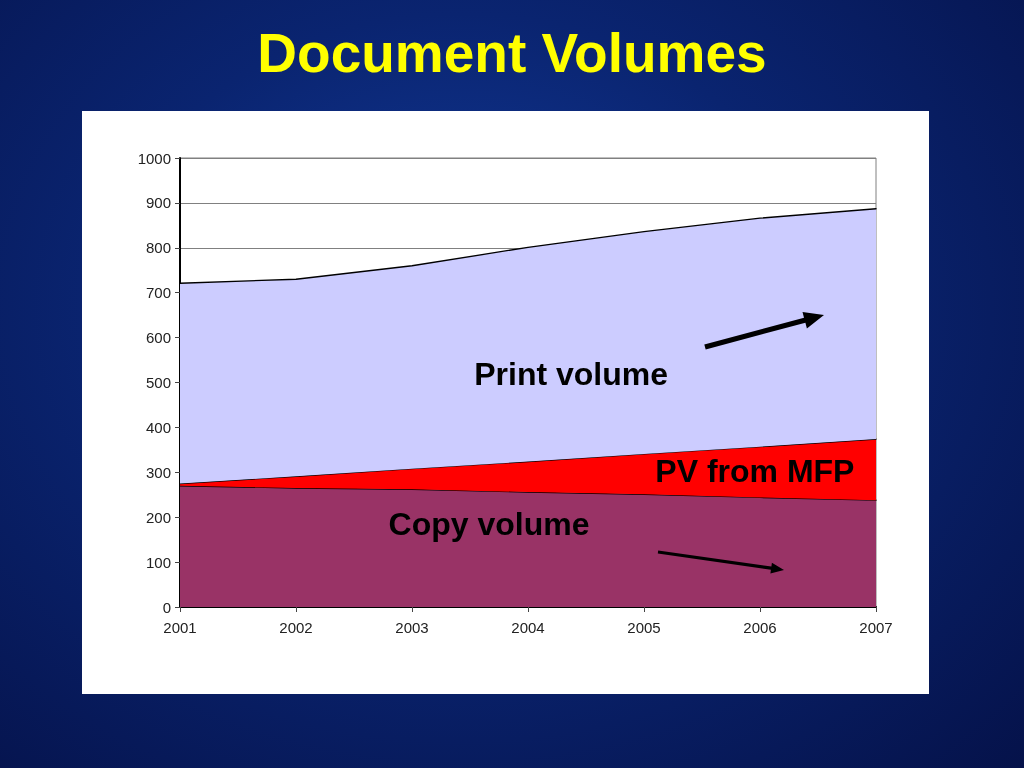 The height and width of the screenshot is (768, 1024). What do you see at coordinates (158, 248) in the screenshot?
I see `y-tick-label: 800` at bounding box center [158, 248].